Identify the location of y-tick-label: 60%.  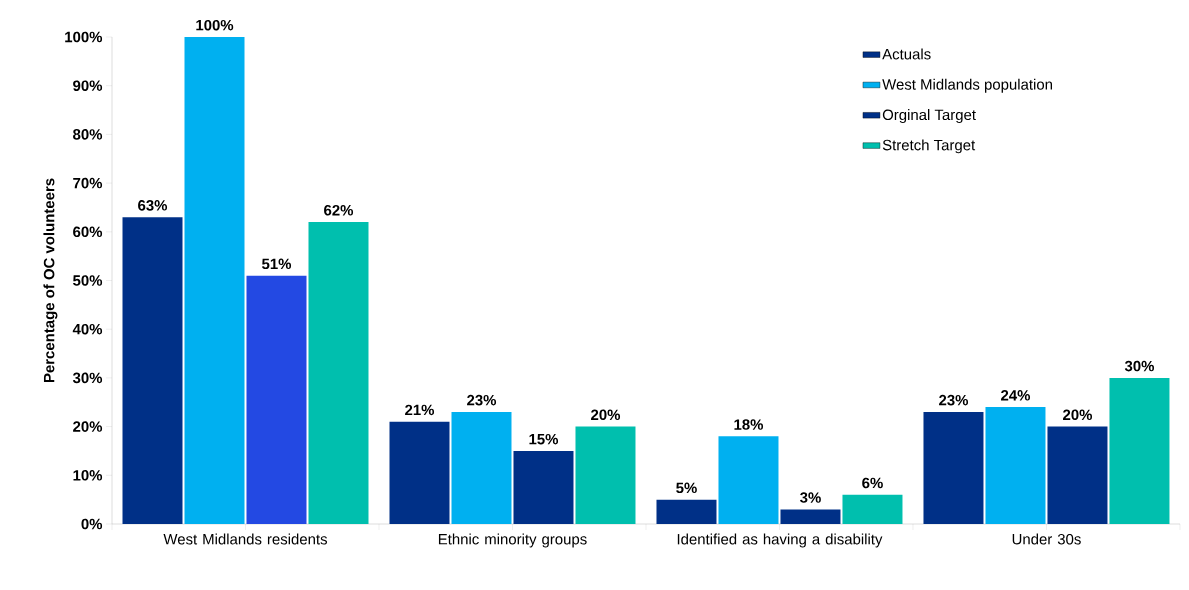
(88, 232).